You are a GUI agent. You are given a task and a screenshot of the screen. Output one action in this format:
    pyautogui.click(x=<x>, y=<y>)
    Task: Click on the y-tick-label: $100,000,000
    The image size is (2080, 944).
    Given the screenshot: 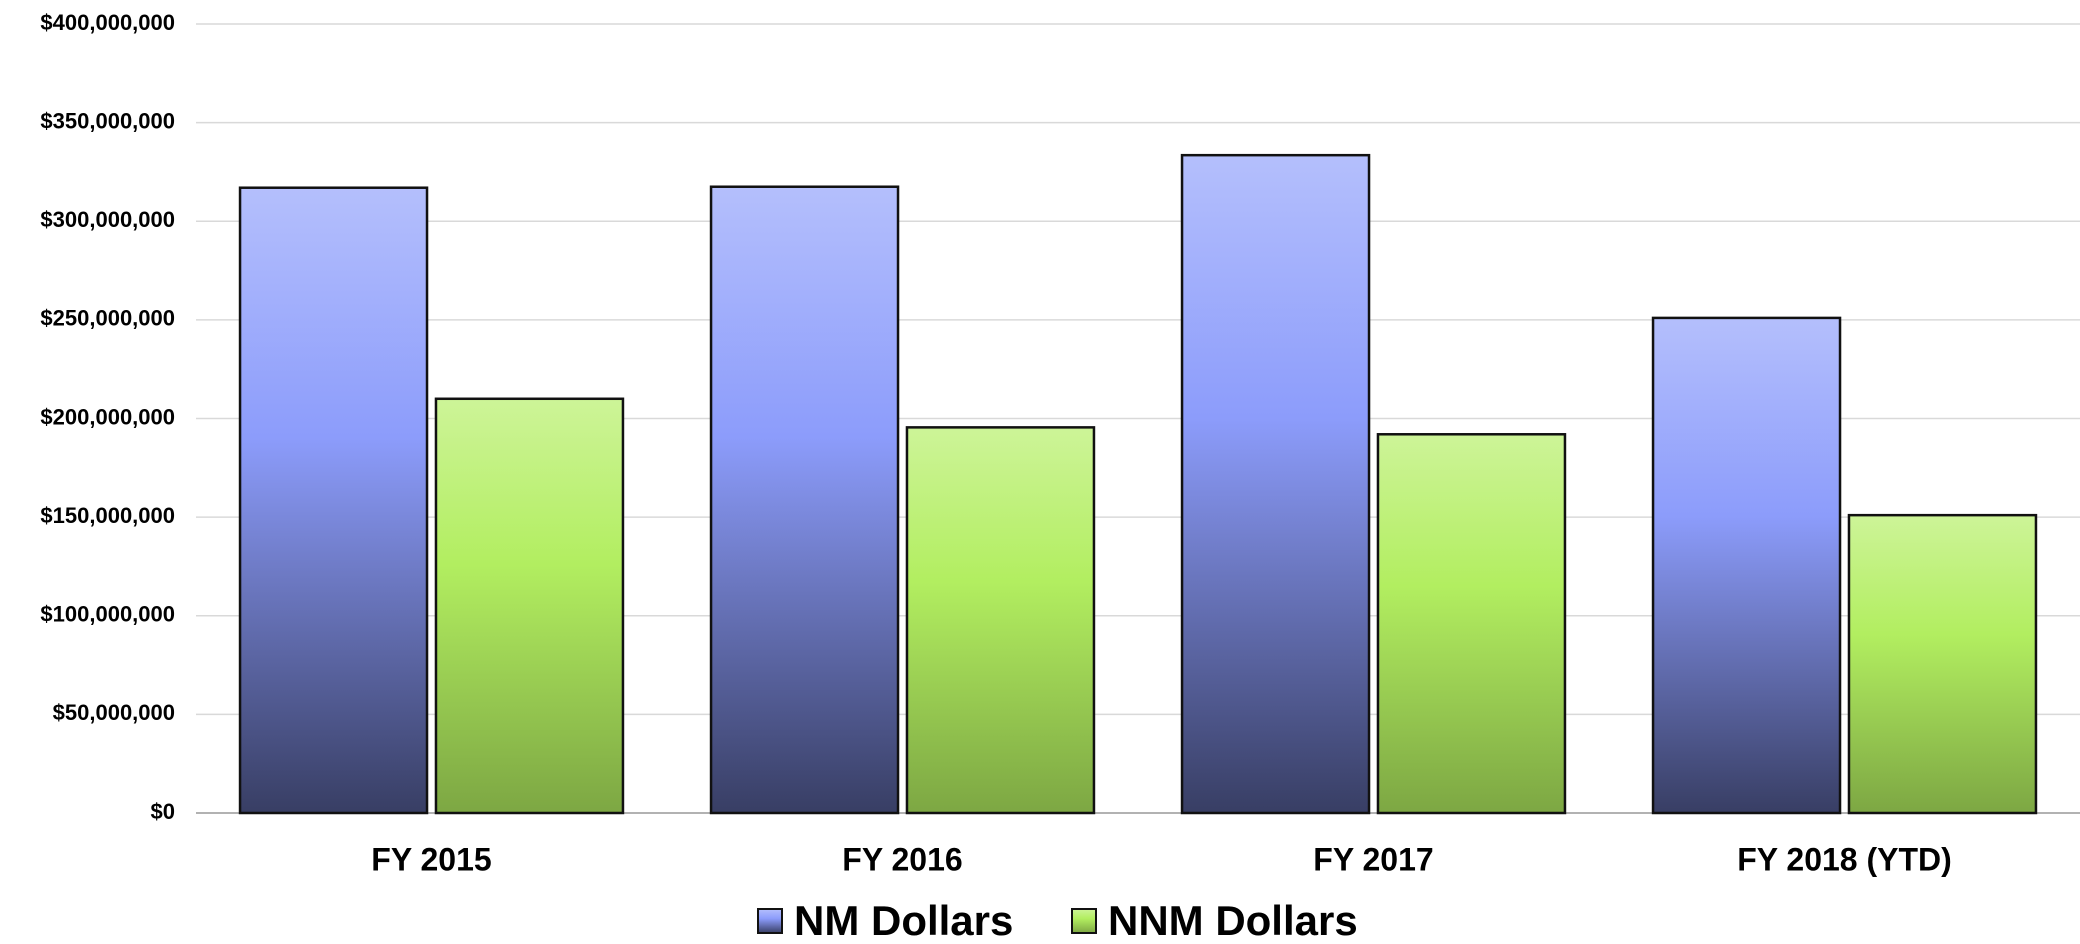 What is the action you would take?
    pyautogui.click(x=107, y=614)
    